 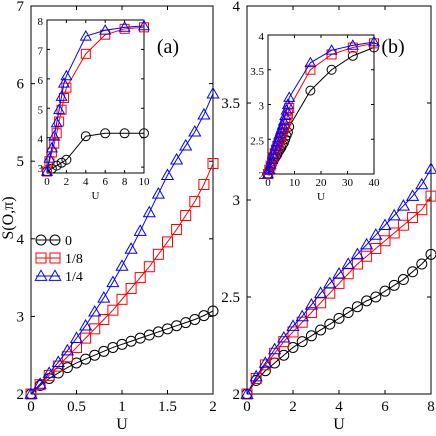 I want to click on inset-1-y-tick-label: 2, so click(x=262, y=176).